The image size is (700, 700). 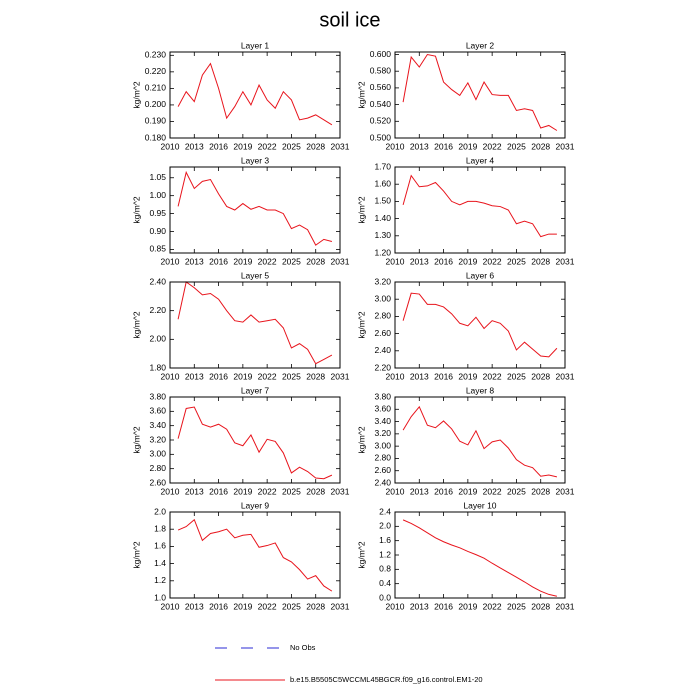 What do you see at coordinates (385, 511) in the screenshot?
I see `y-tick-label: 2.4` at bounding box center [385, 511].